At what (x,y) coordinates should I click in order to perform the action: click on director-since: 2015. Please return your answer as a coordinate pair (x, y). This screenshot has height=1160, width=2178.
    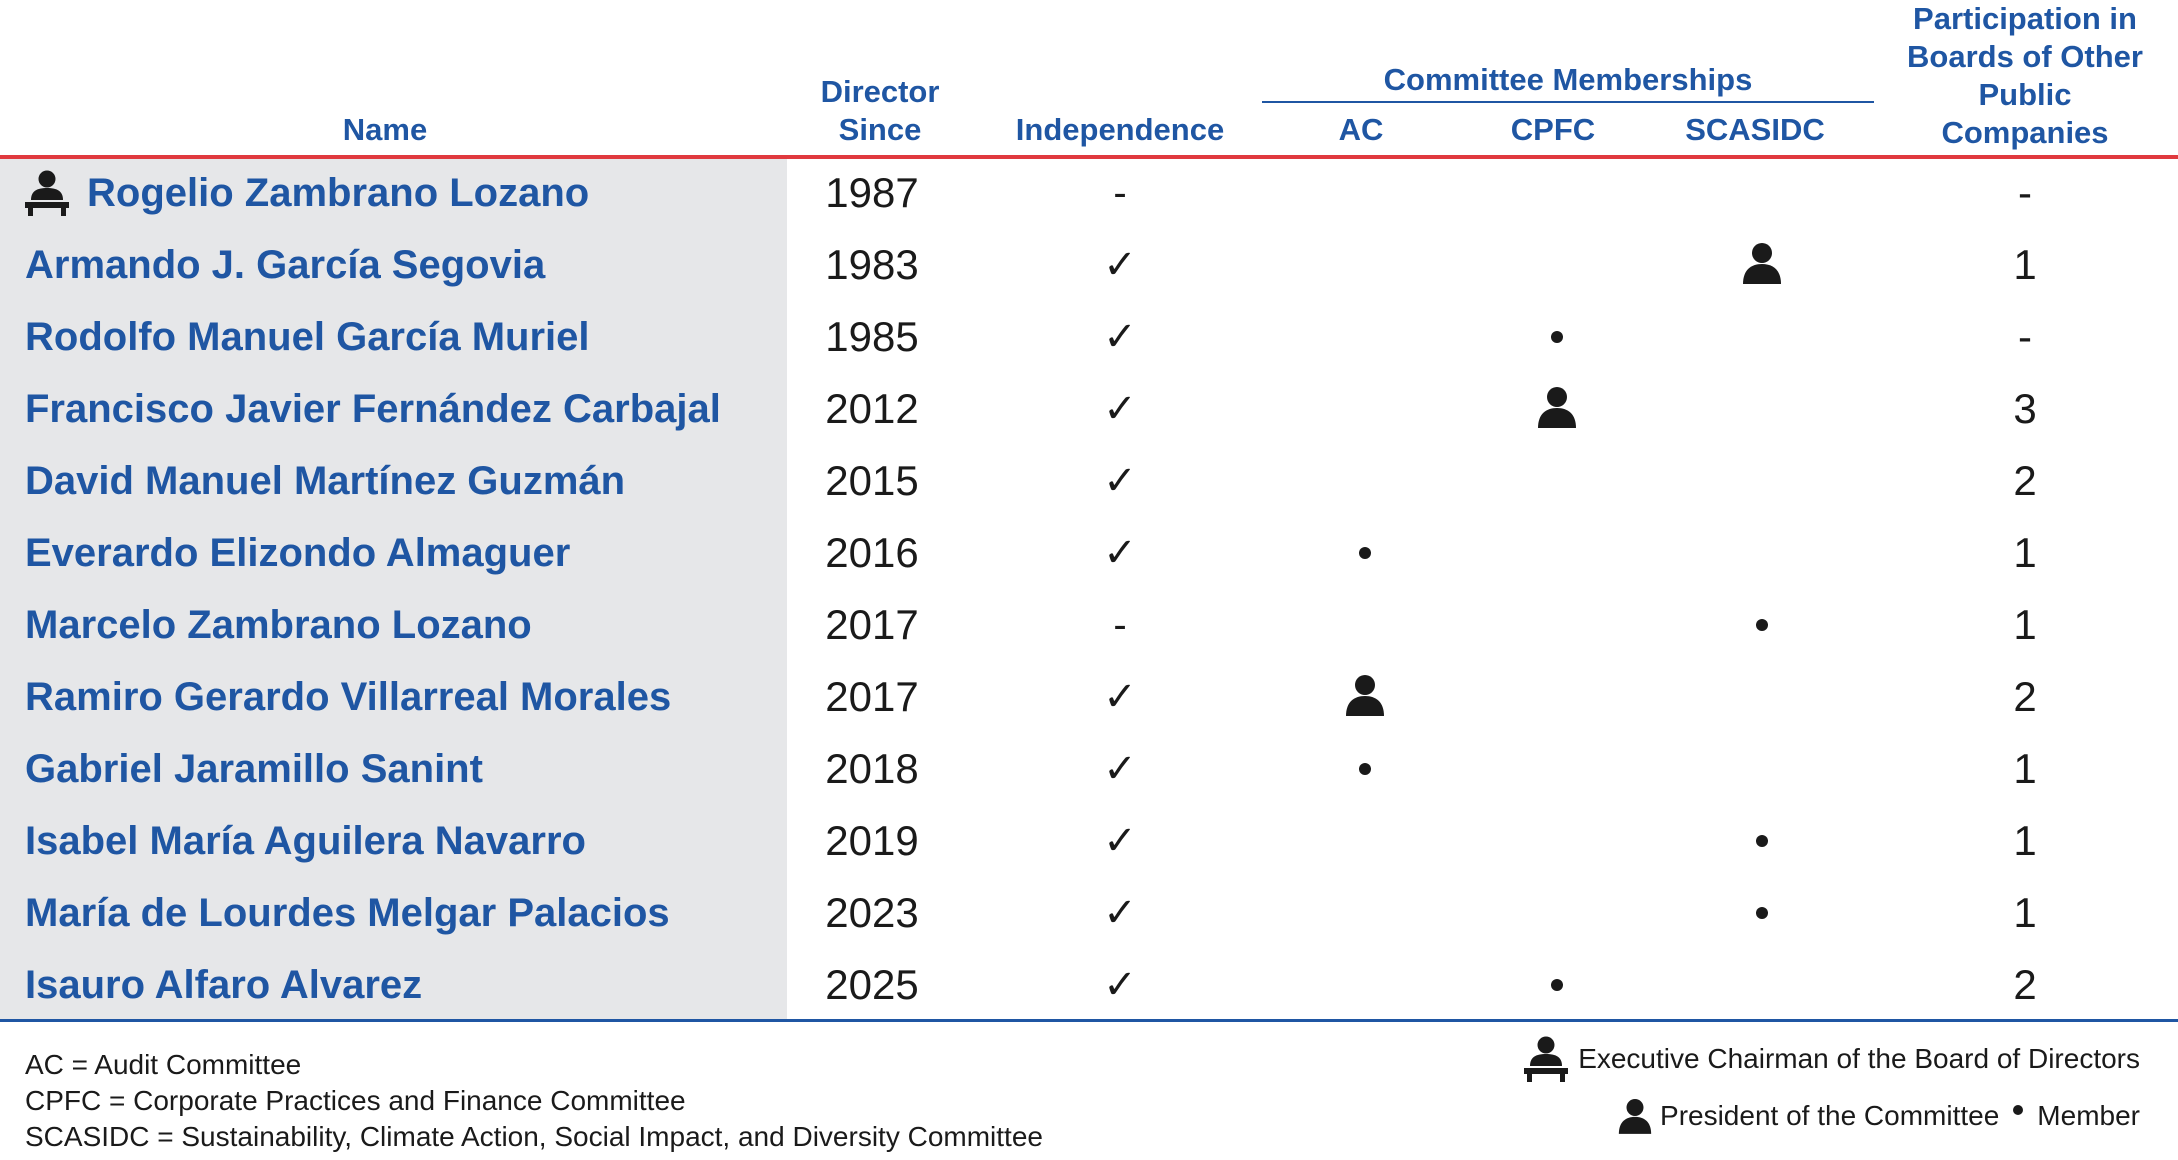
    Looking at the image, I should click on (872, 480).